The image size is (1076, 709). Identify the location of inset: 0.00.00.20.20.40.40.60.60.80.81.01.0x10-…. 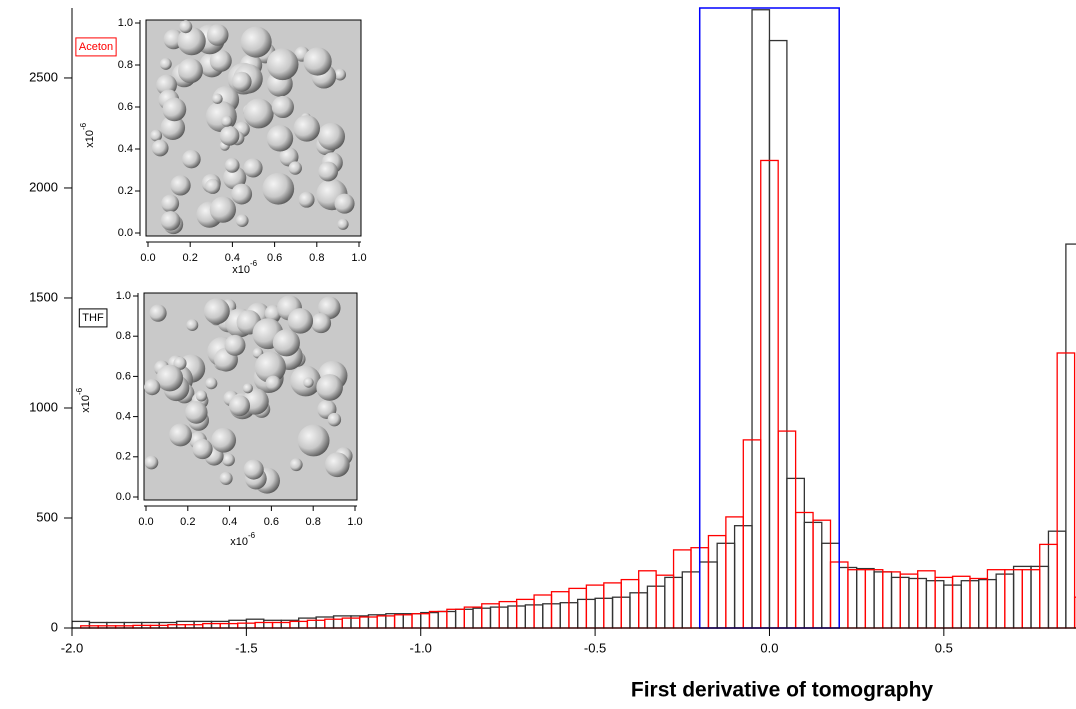
(221, 146).